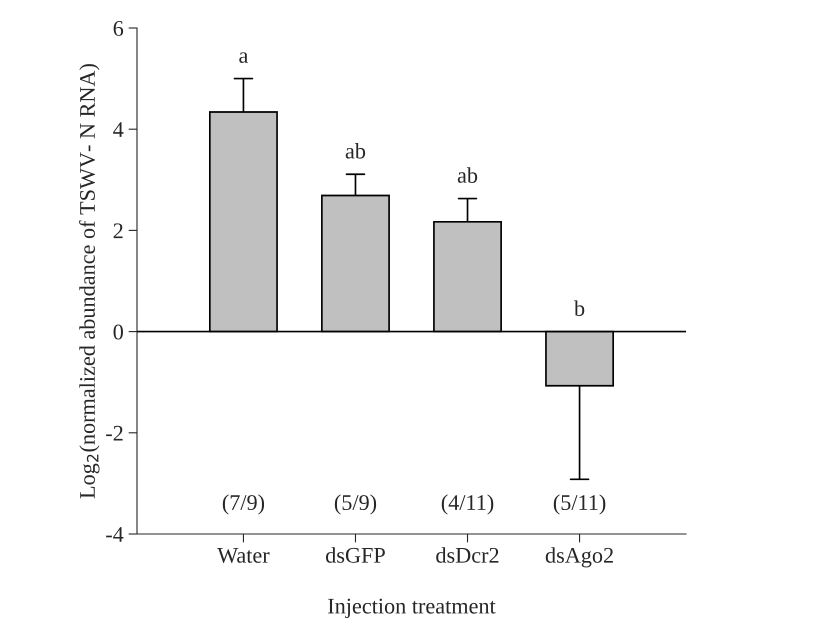 The width and height of the screenshot is (817, 635). I want to click on y-tick-label: 4, so click(118, 129).